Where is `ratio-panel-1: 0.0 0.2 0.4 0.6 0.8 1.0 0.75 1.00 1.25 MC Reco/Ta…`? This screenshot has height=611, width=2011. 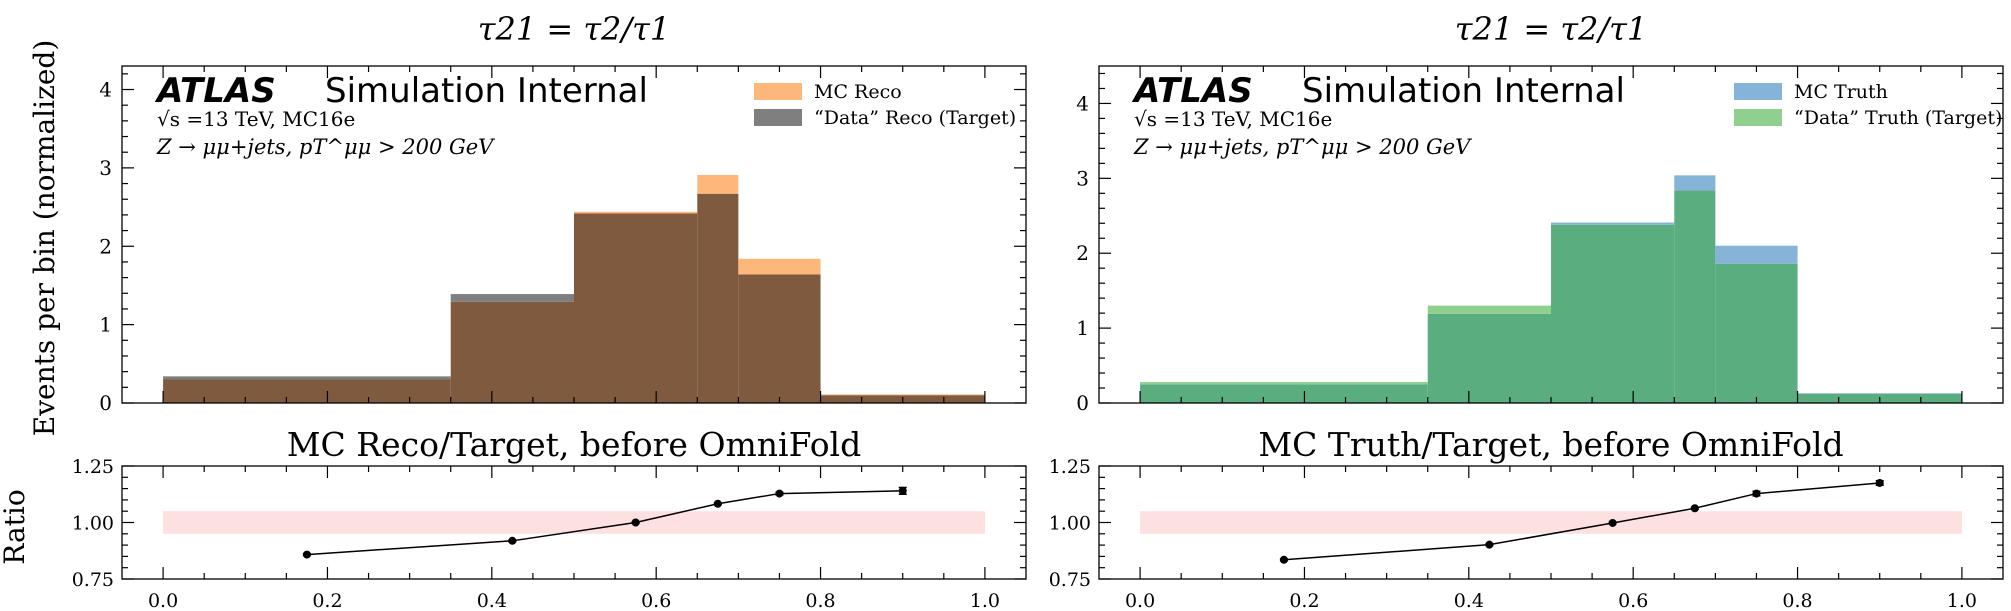
ratio-panel-1: 0.0 0.2 0.4 0.6 0.8 1.0 0.75 1.00 1.25 MC Reco/Ta… is located at coordinates (549, 518).